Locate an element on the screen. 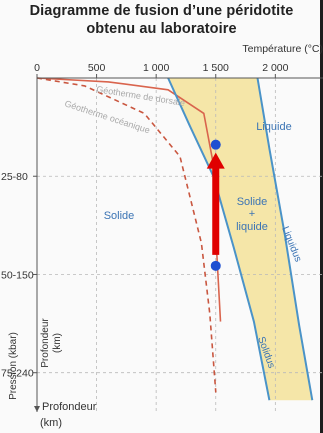  region-label-mixed-solid: Solide is located at coordinates (252, 202).